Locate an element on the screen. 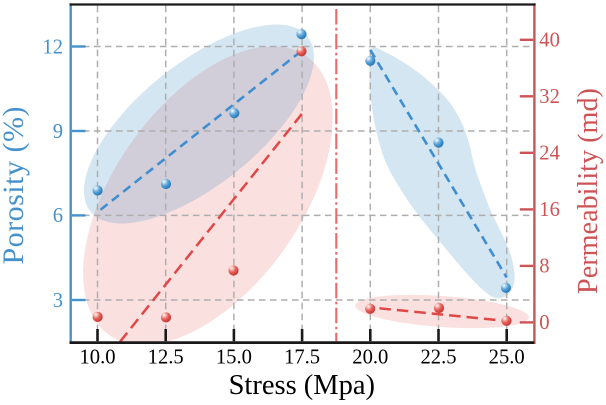 The height and width of the screenshot is (405, 606). svg-text: 0 is located at coordinates (544, 323).